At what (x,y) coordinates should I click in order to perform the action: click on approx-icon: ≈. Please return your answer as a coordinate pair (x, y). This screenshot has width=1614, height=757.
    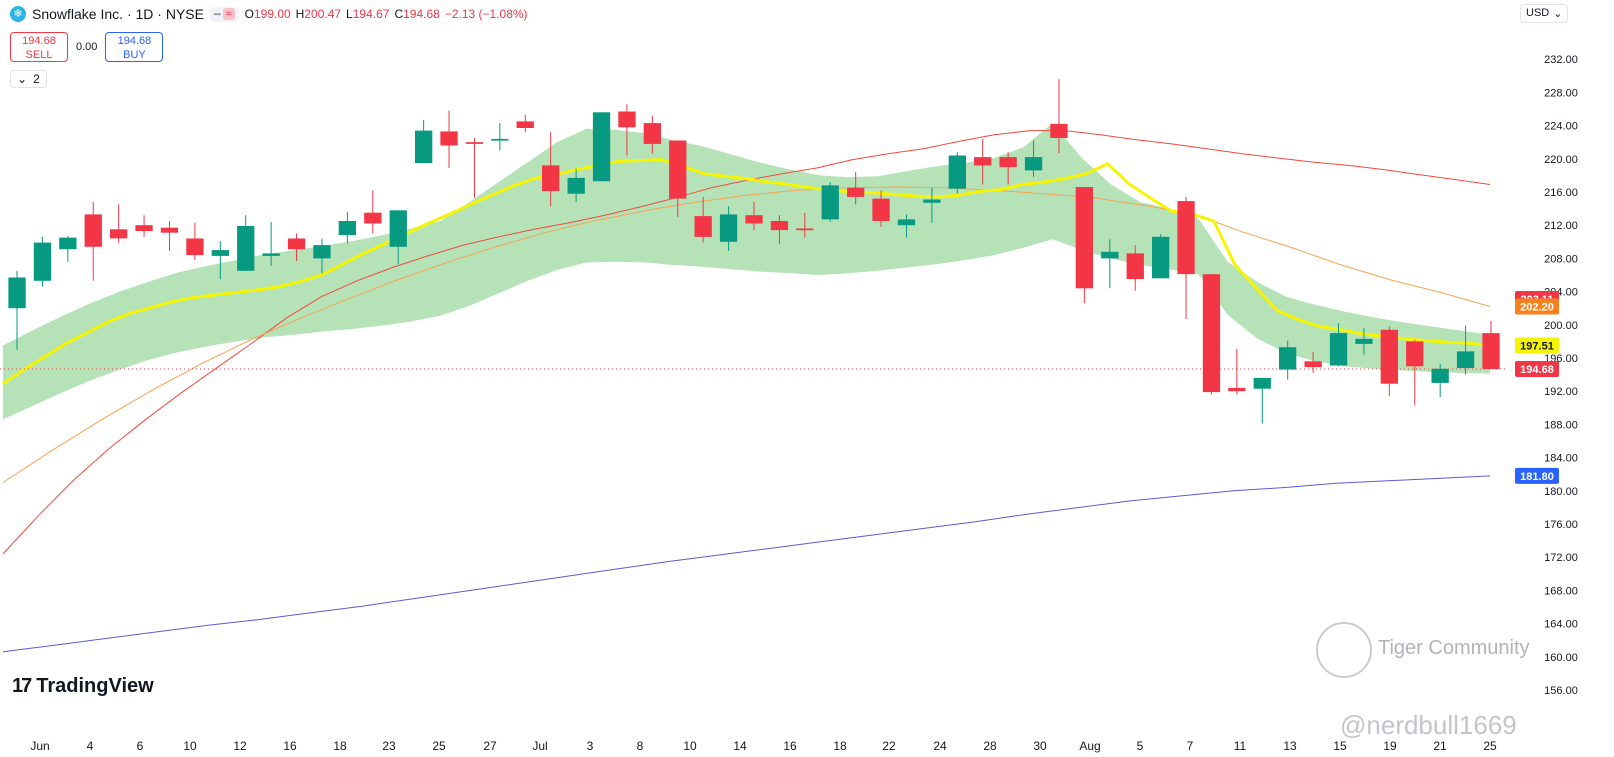
    Looking at the image, I should click on (228, 14).